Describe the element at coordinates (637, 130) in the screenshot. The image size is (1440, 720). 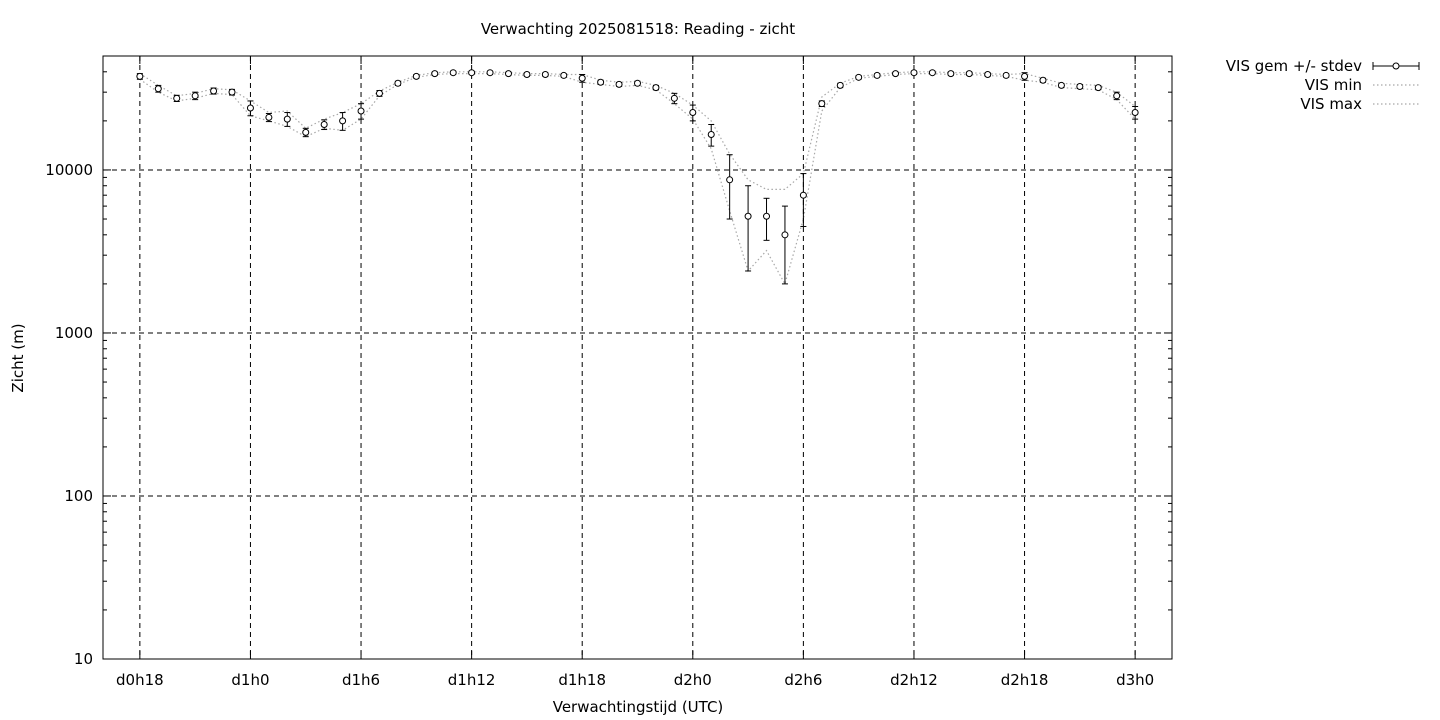
I see `series-line-max` at that location.